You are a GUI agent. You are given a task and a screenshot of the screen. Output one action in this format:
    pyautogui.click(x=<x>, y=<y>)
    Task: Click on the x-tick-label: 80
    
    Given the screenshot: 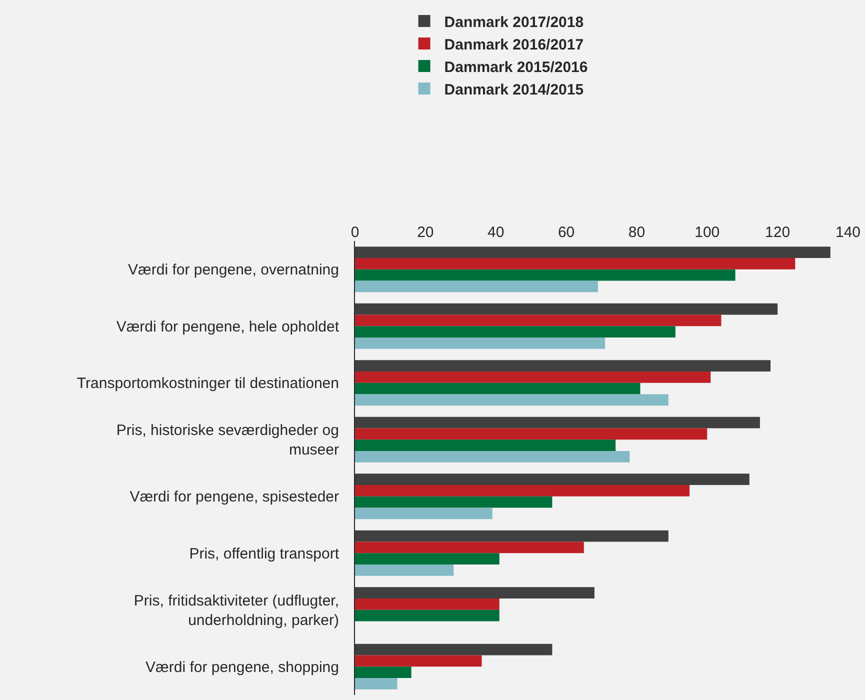 What is the action you would take?
    pyautogui.click(x=637, y=232)
    